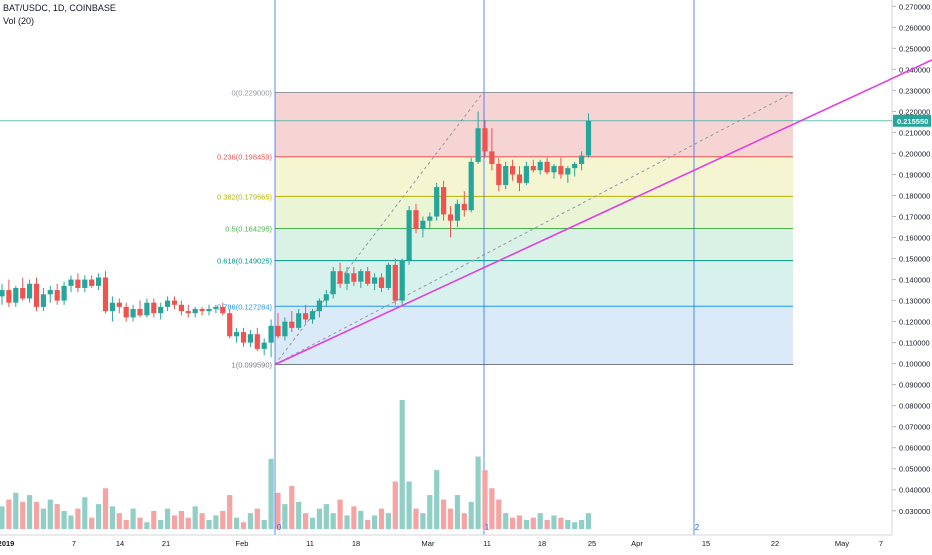  I want to click on price-axis-label: 0.240000, so click(914, 69).